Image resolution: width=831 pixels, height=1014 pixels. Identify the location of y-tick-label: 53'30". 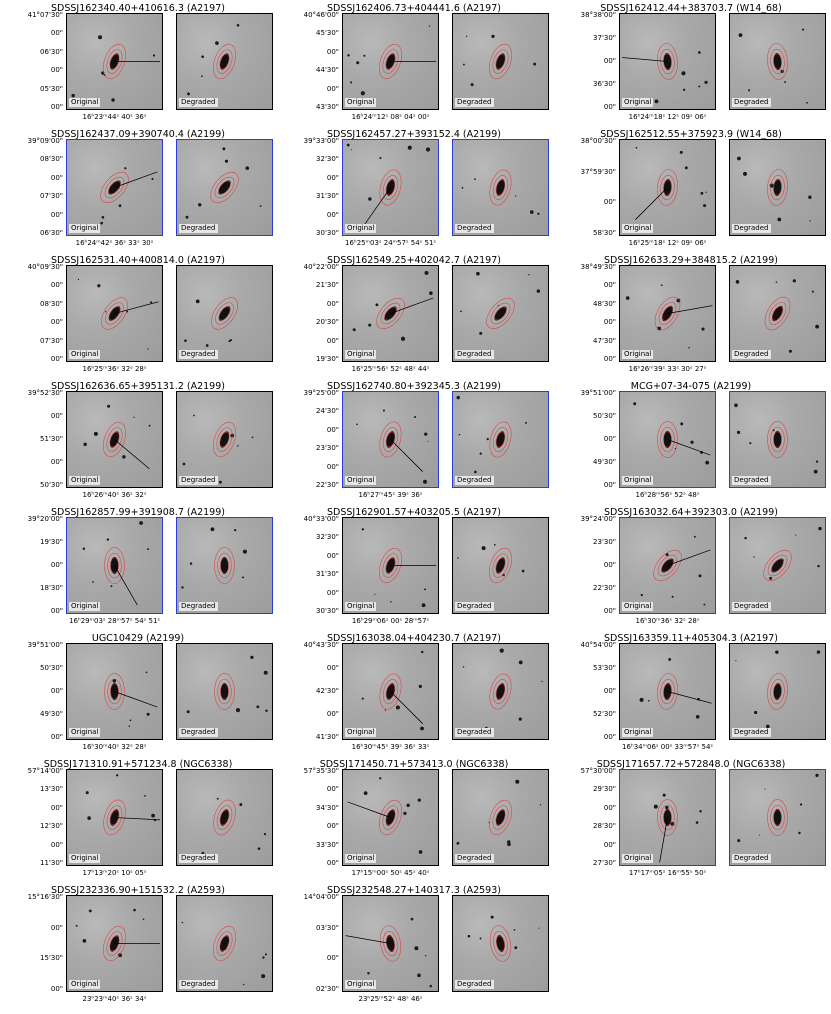
(604, 668).